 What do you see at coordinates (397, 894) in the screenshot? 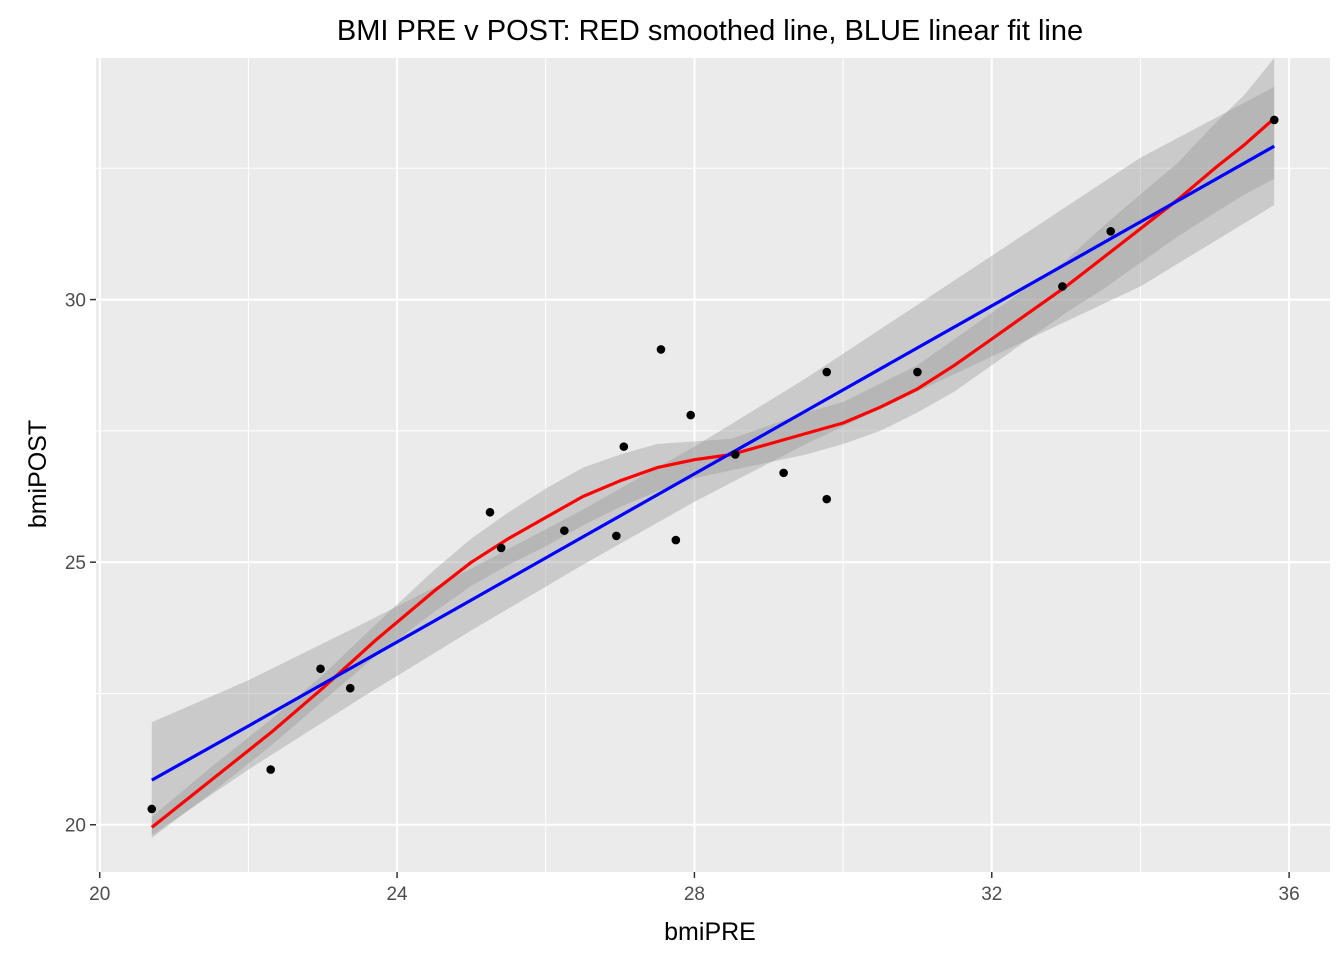
I see `x-tick-label: 24` at bounding box center [397, 894].